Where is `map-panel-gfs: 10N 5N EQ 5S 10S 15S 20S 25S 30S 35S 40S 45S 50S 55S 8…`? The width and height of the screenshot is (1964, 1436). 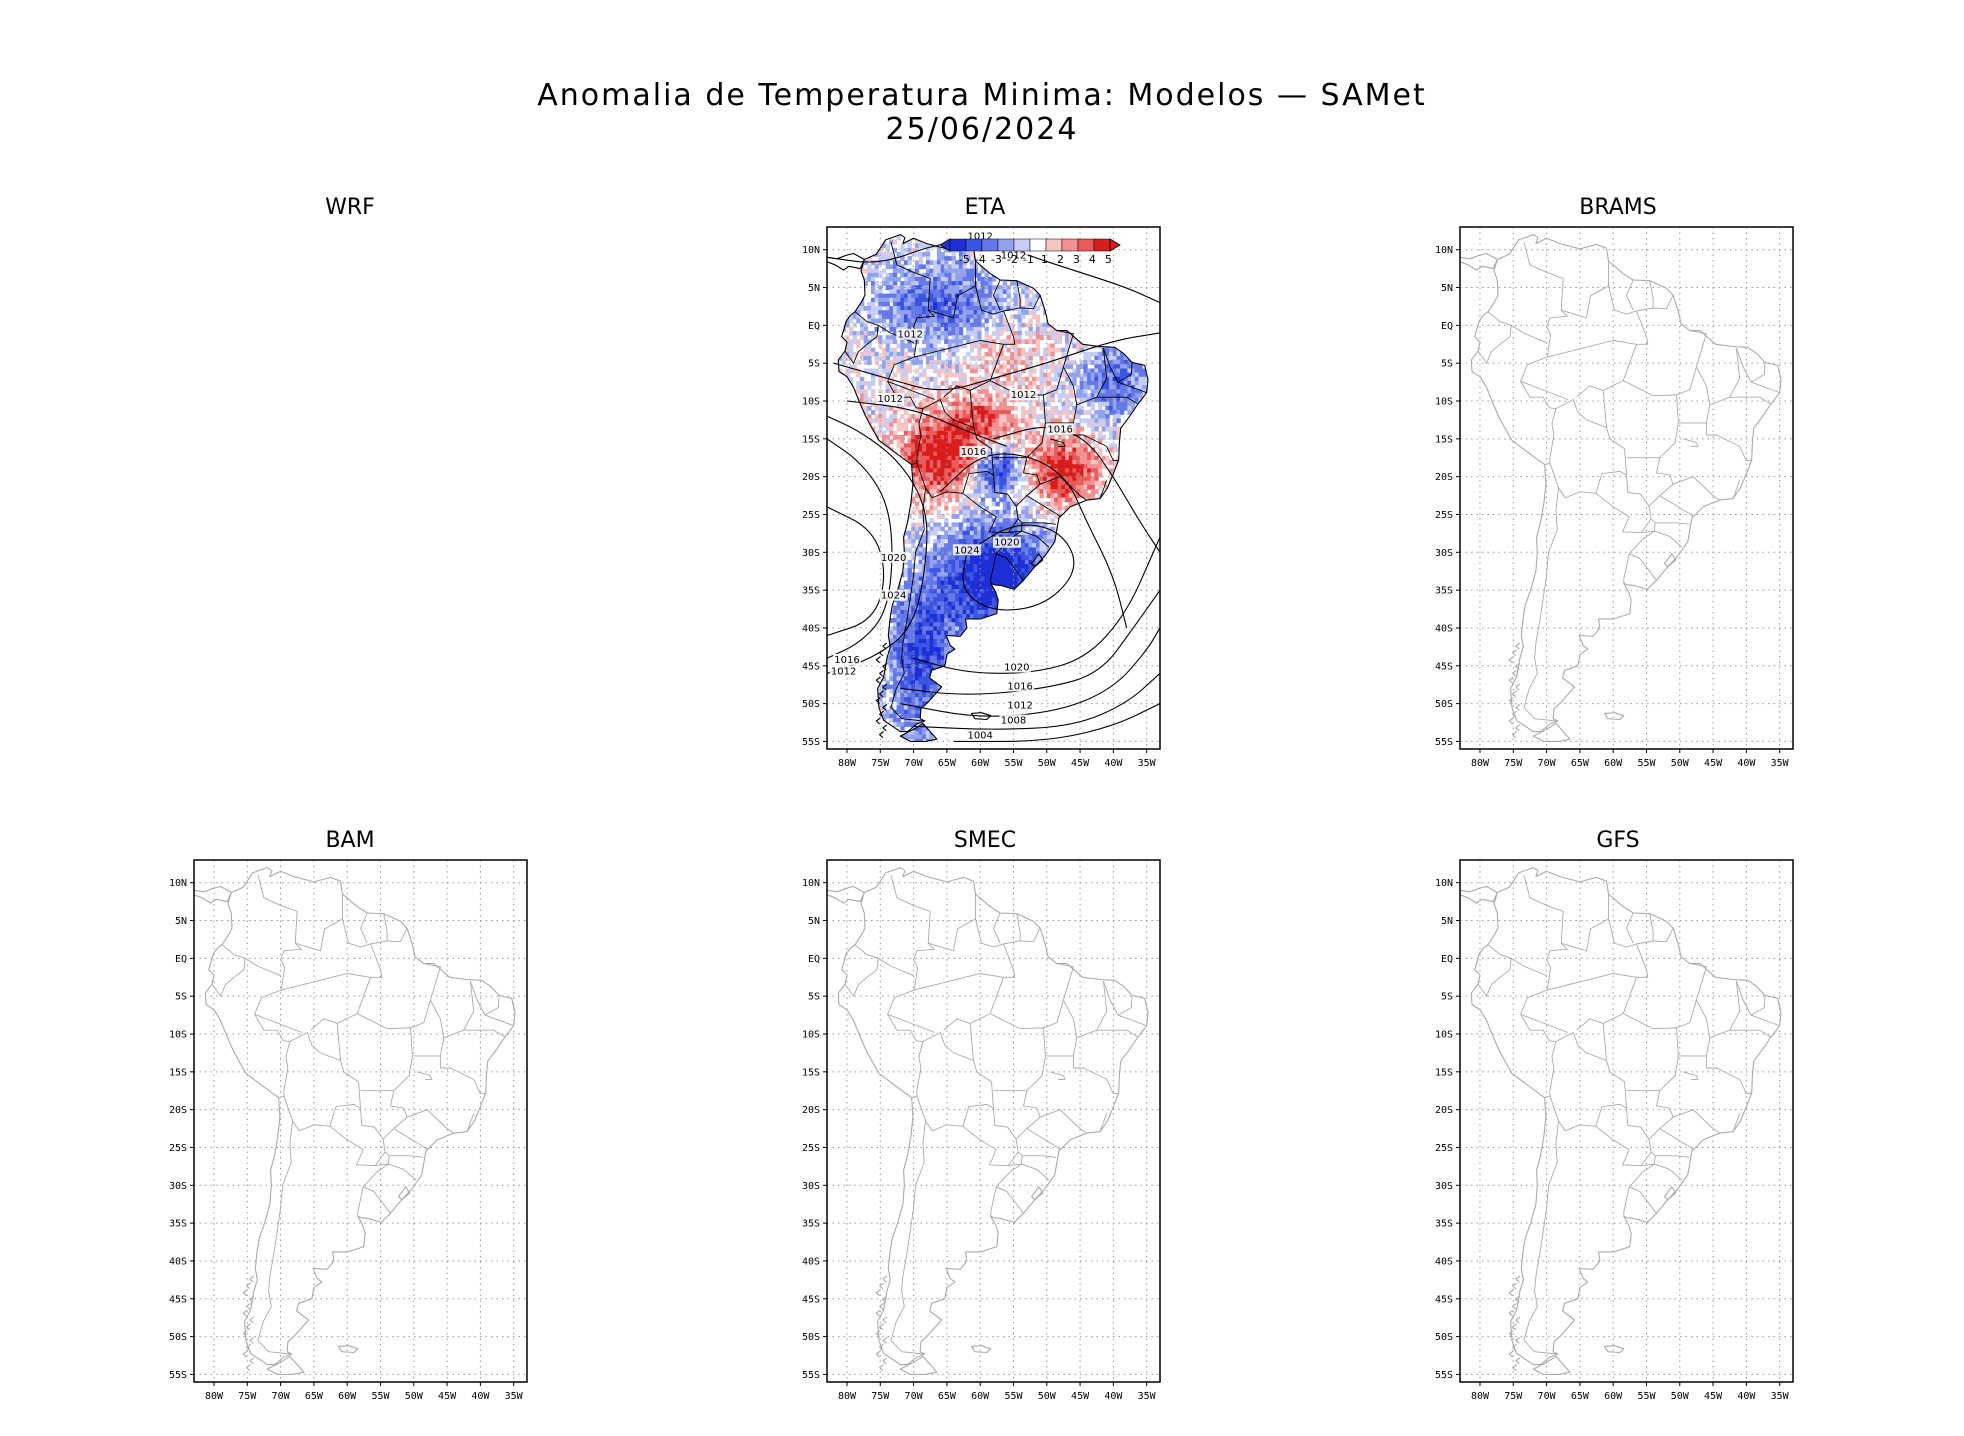
map-panel-gfs: 10N 5N EQ 5S 10S 15S 20S 25S 30S 35S 40S 45S 50S 55S 8… is located at coordinates (1610, 1130).